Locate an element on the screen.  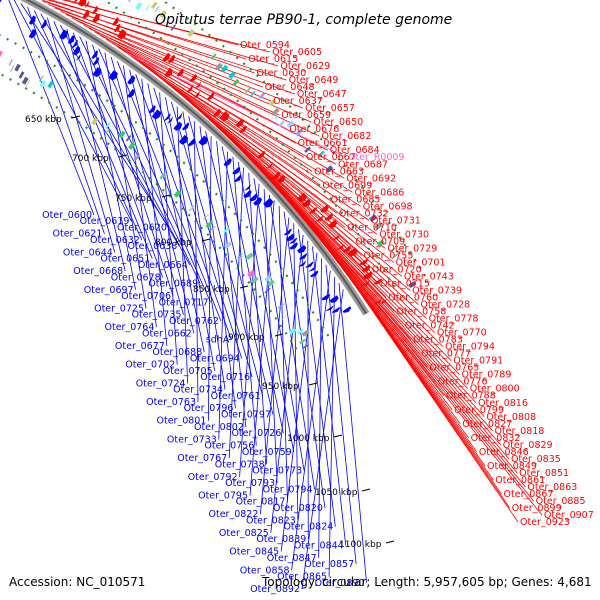
gene-label-oter_0685: Oter_0685 is located at coordinates (356, 199).